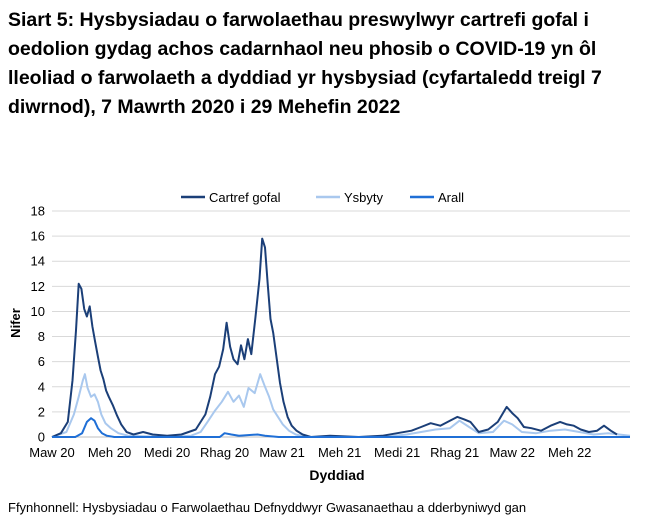  What do you see at coordinates (224, 452) in the screenshot?
I see `x-tick-label: Rhag 20` at bounding box center [224, 452].